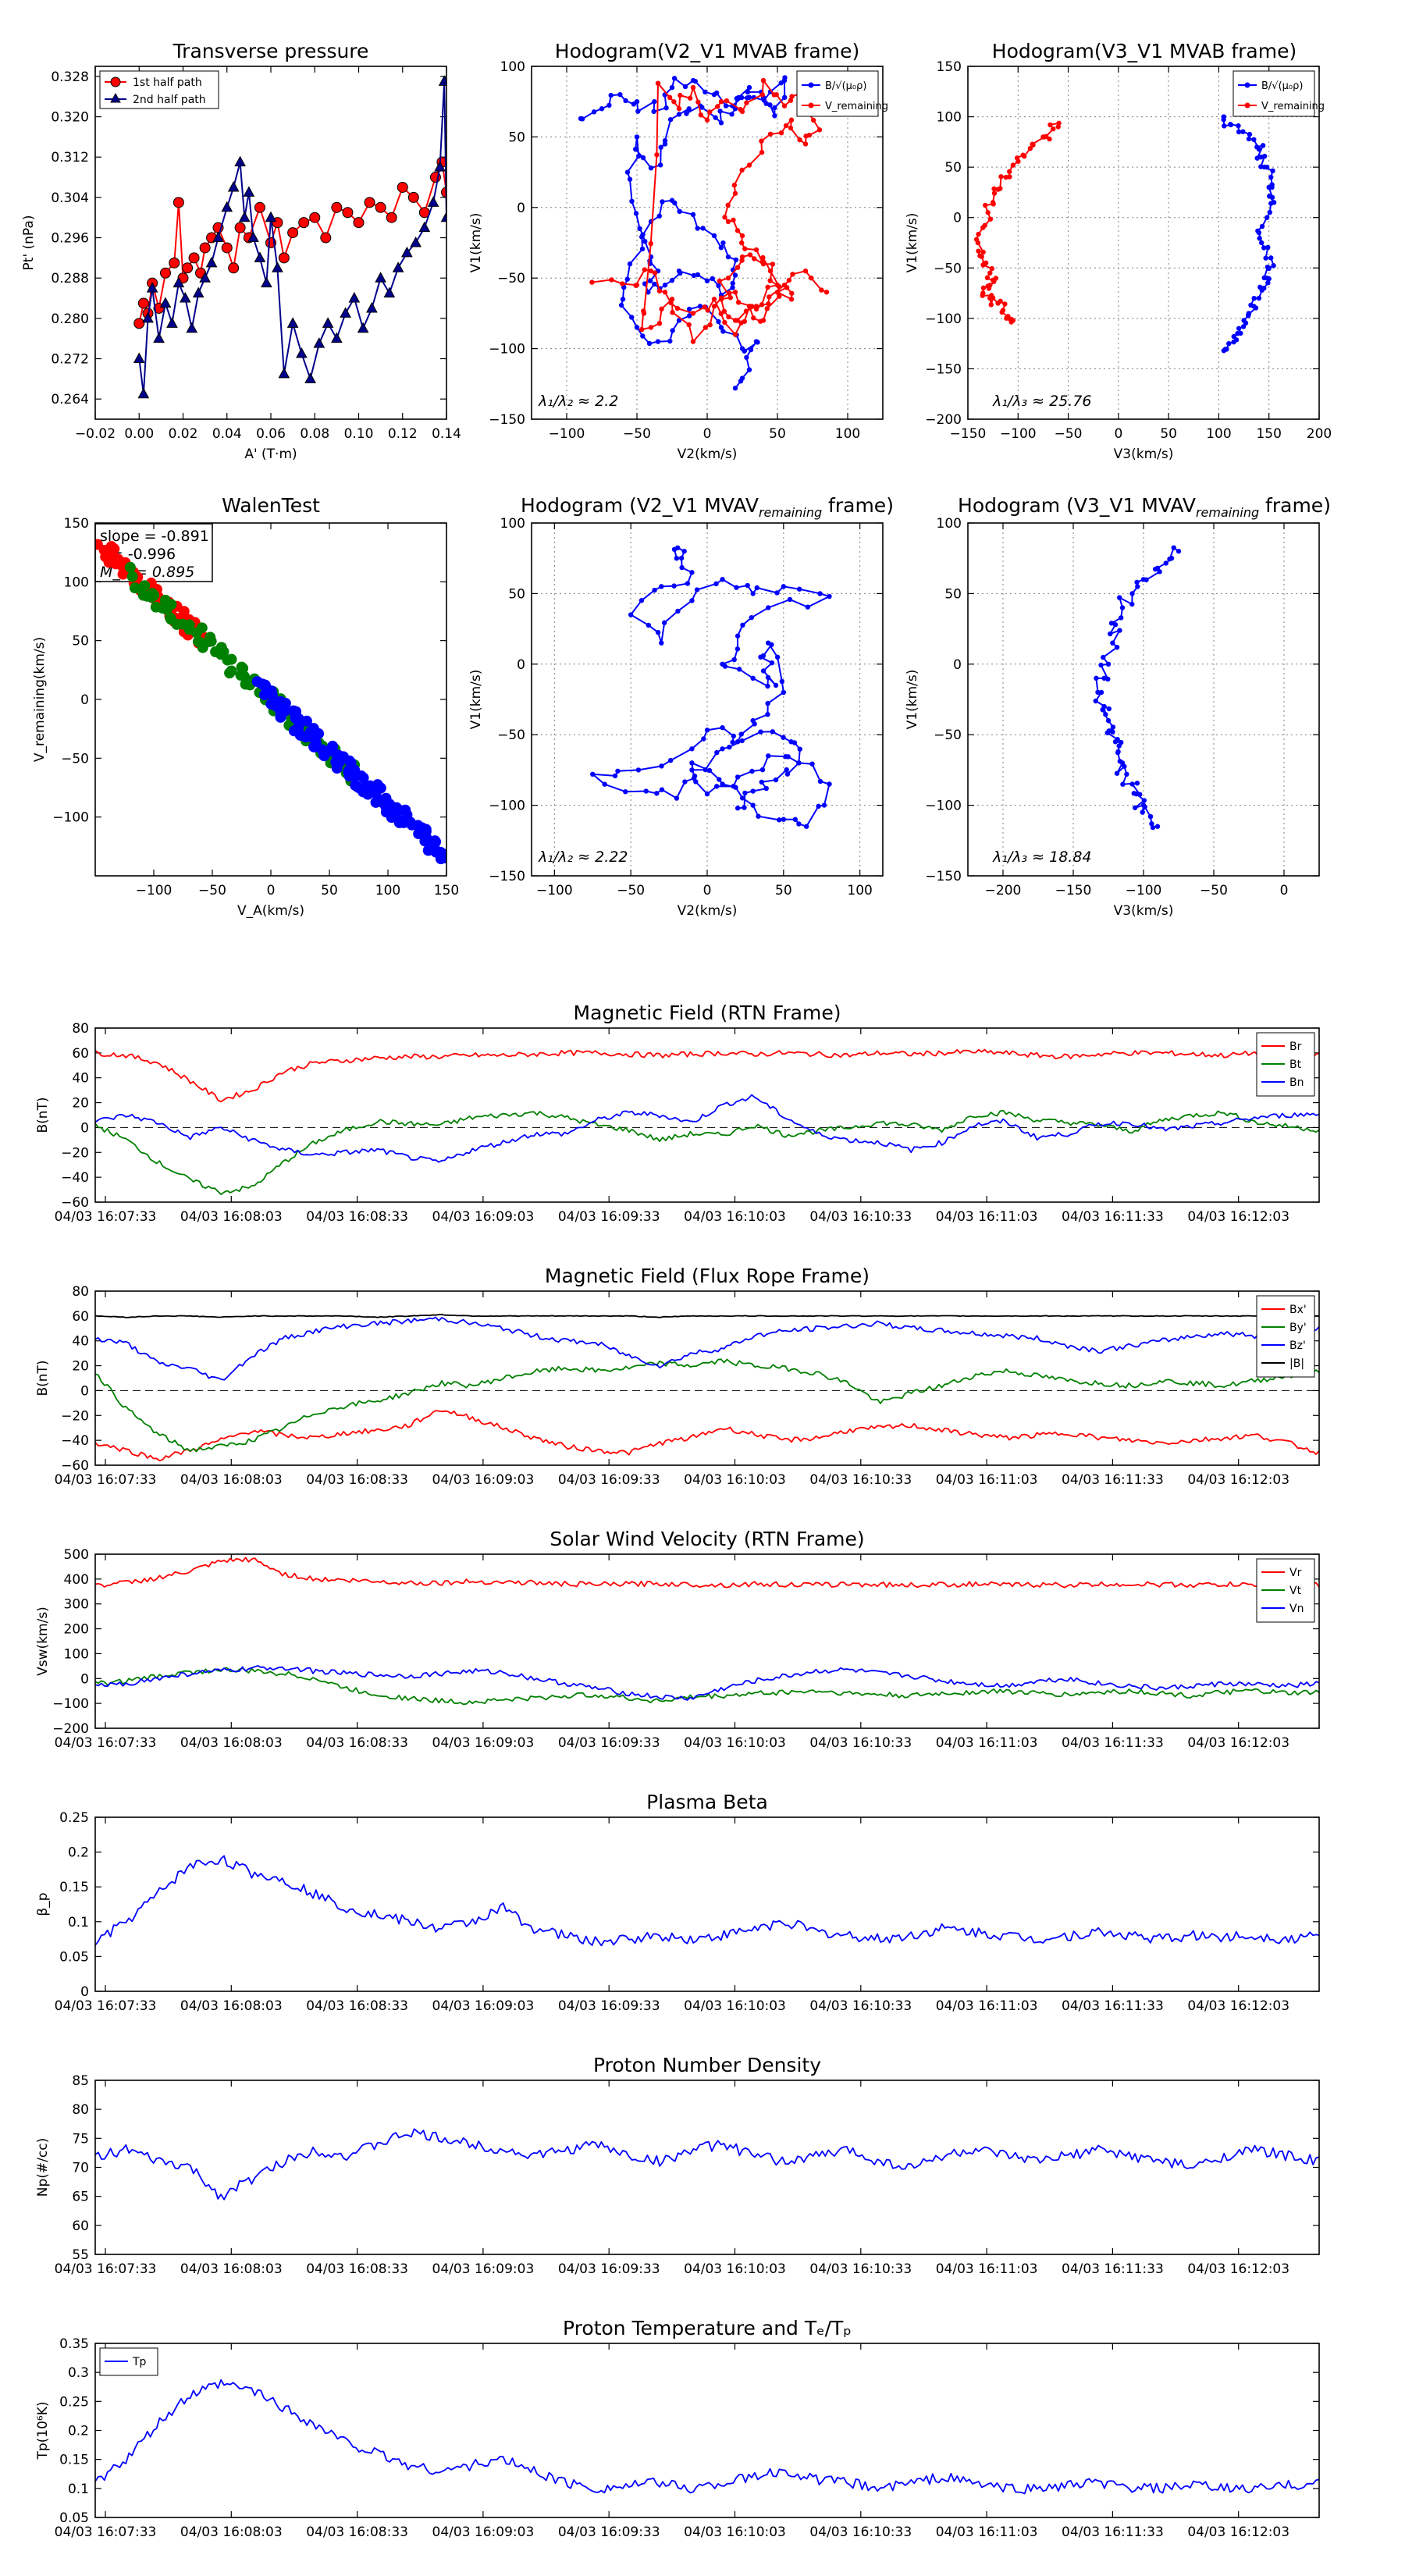 The width and height of the screenshot is (1405, 2576). I want to click on density-ytick-label: 55, so click(81, 2255).